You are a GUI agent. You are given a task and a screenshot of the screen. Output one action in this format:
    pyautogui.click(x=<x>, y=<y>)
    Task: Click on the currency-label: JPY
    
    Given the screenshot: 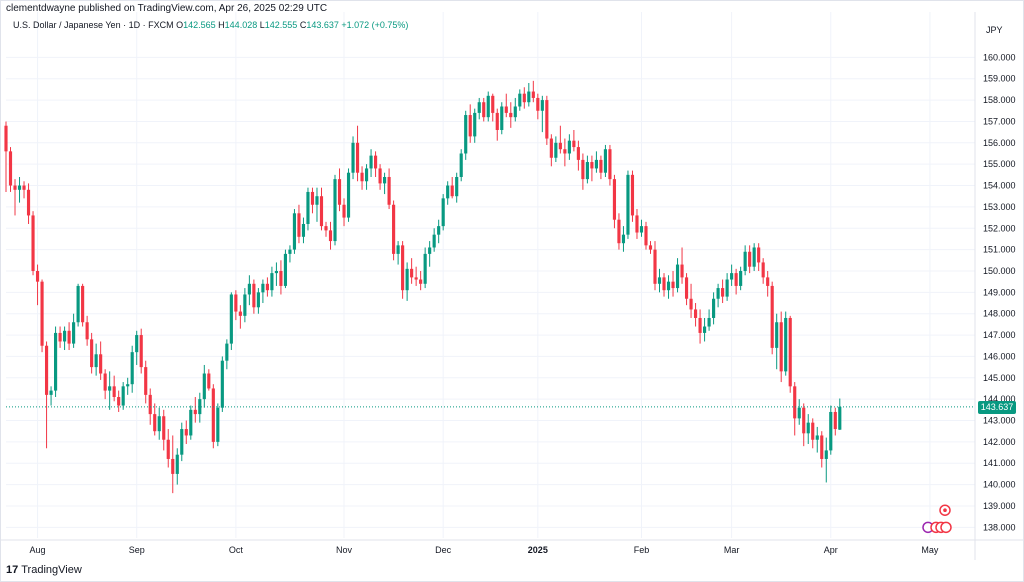 What is the action you would take?
    pyautogui.click(x=994, y=30)
    